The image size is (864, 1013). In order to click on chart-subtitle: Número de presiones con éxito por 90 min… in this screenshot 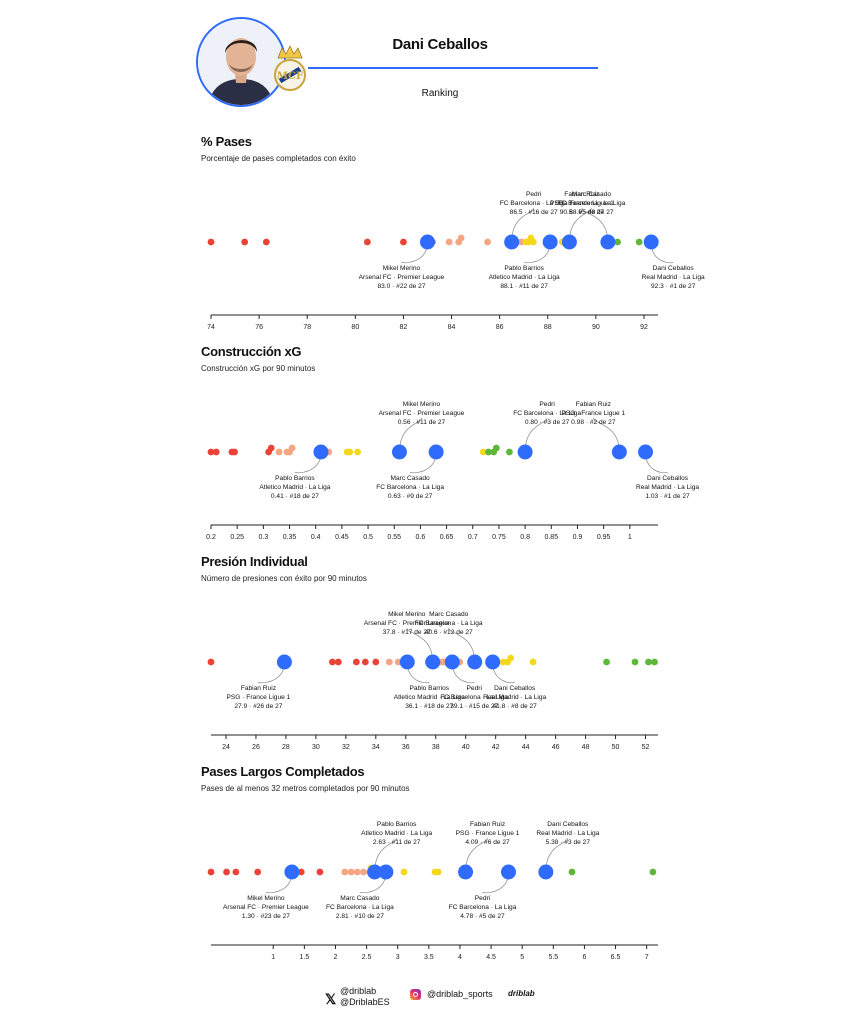, I will do `click(284, 578)`.